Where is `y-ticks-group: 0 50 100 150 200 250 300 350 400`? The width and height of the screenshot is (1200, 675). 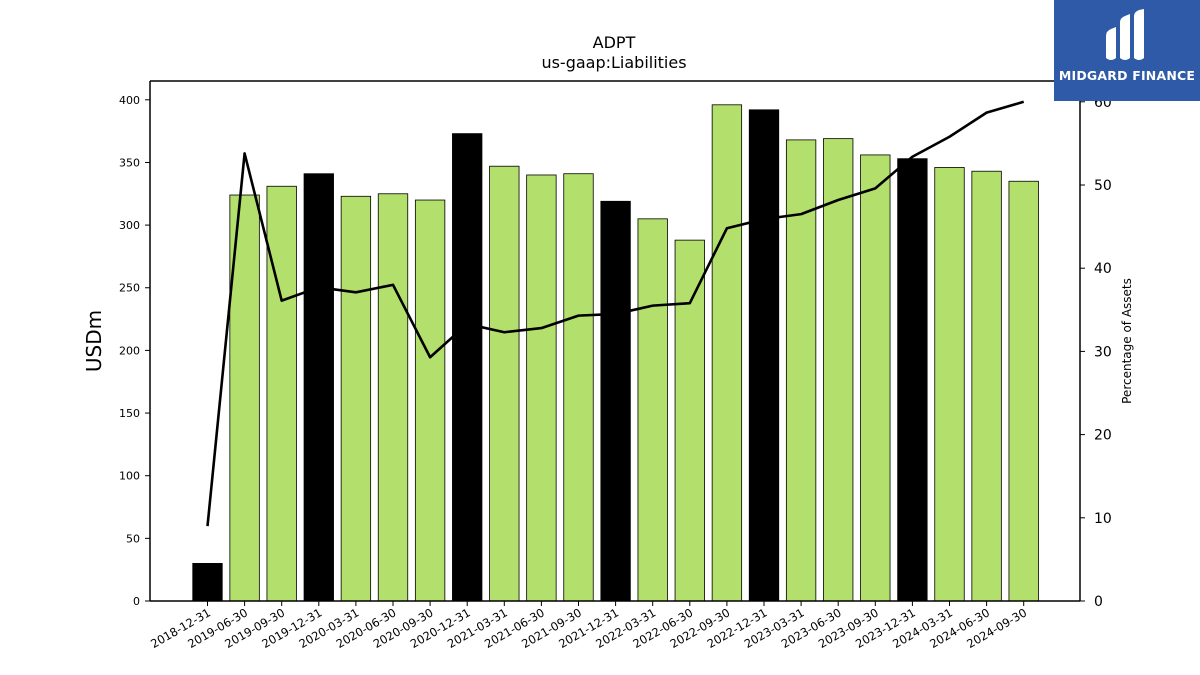 y-ticks-group: 0 50 100 150 200 250 300 350 400 is located at coordinates (134, 351).